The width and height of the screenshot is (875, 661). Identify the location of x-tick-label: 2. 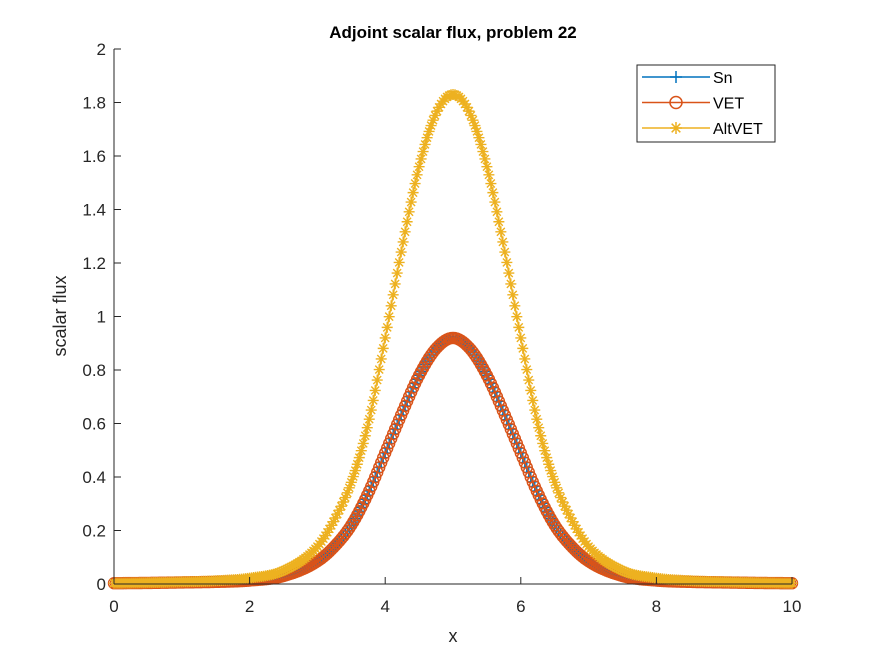
(249, 606).